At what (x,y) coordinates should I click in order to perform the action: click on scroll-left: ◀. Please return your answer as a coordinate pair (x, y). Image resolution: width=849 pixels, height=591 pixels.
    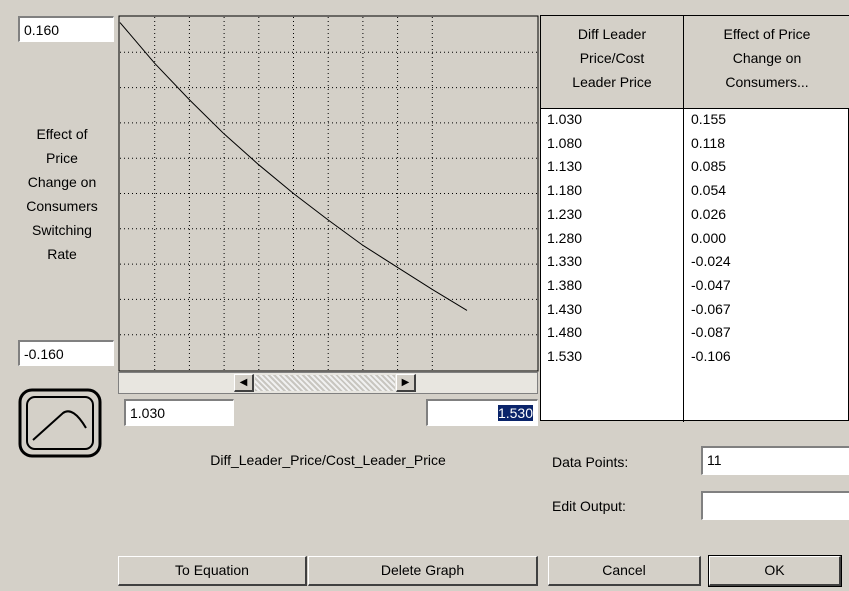
    Looking at the image, I should click on (244, 383).